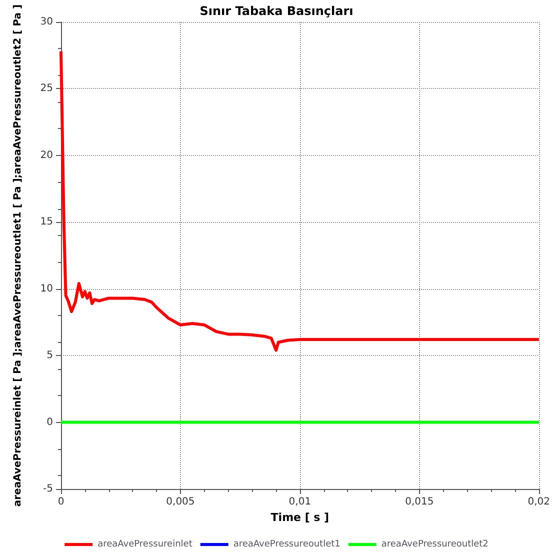  Describe the element at coordinates (18, 255) in the screenshot. I see `y-axis-title: areaAvePressureinlet [ Pa ];areaAvePressureoutlet1 [ Pa ];areaAvePressureoutlet2 [ Pa ]` at that location.